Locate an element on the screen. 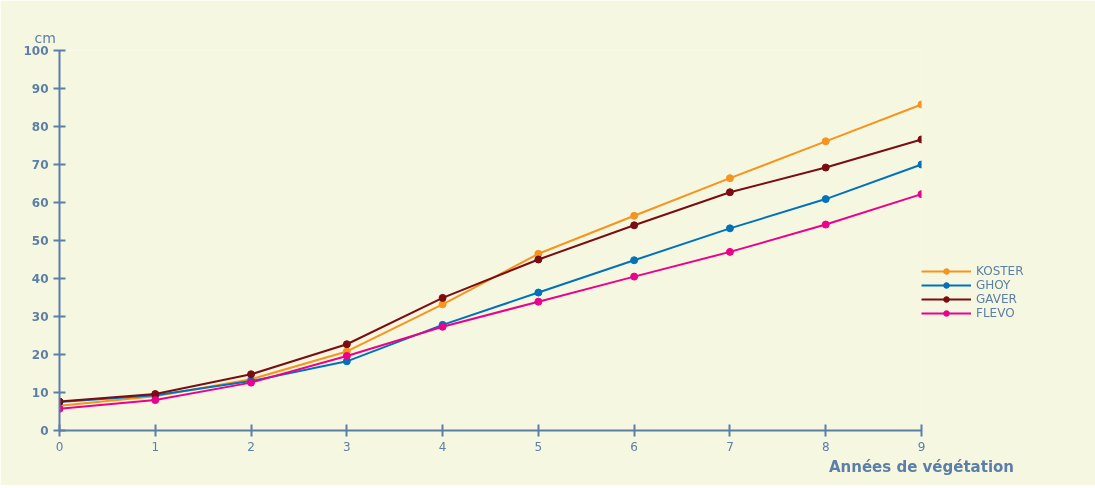  legend-label: FLEVO is located at coordinates (995, 313).